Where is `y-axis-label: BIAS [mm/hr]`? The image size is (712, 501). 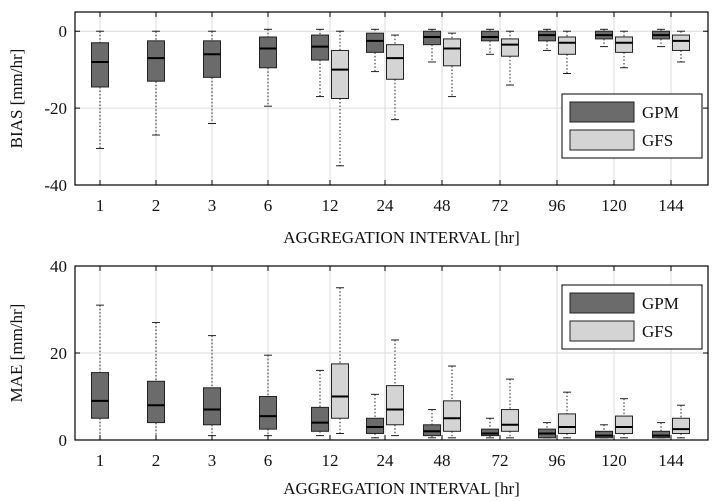 y-axis-label: BIAS [mm/hr] is located at coordinates (16, 99).